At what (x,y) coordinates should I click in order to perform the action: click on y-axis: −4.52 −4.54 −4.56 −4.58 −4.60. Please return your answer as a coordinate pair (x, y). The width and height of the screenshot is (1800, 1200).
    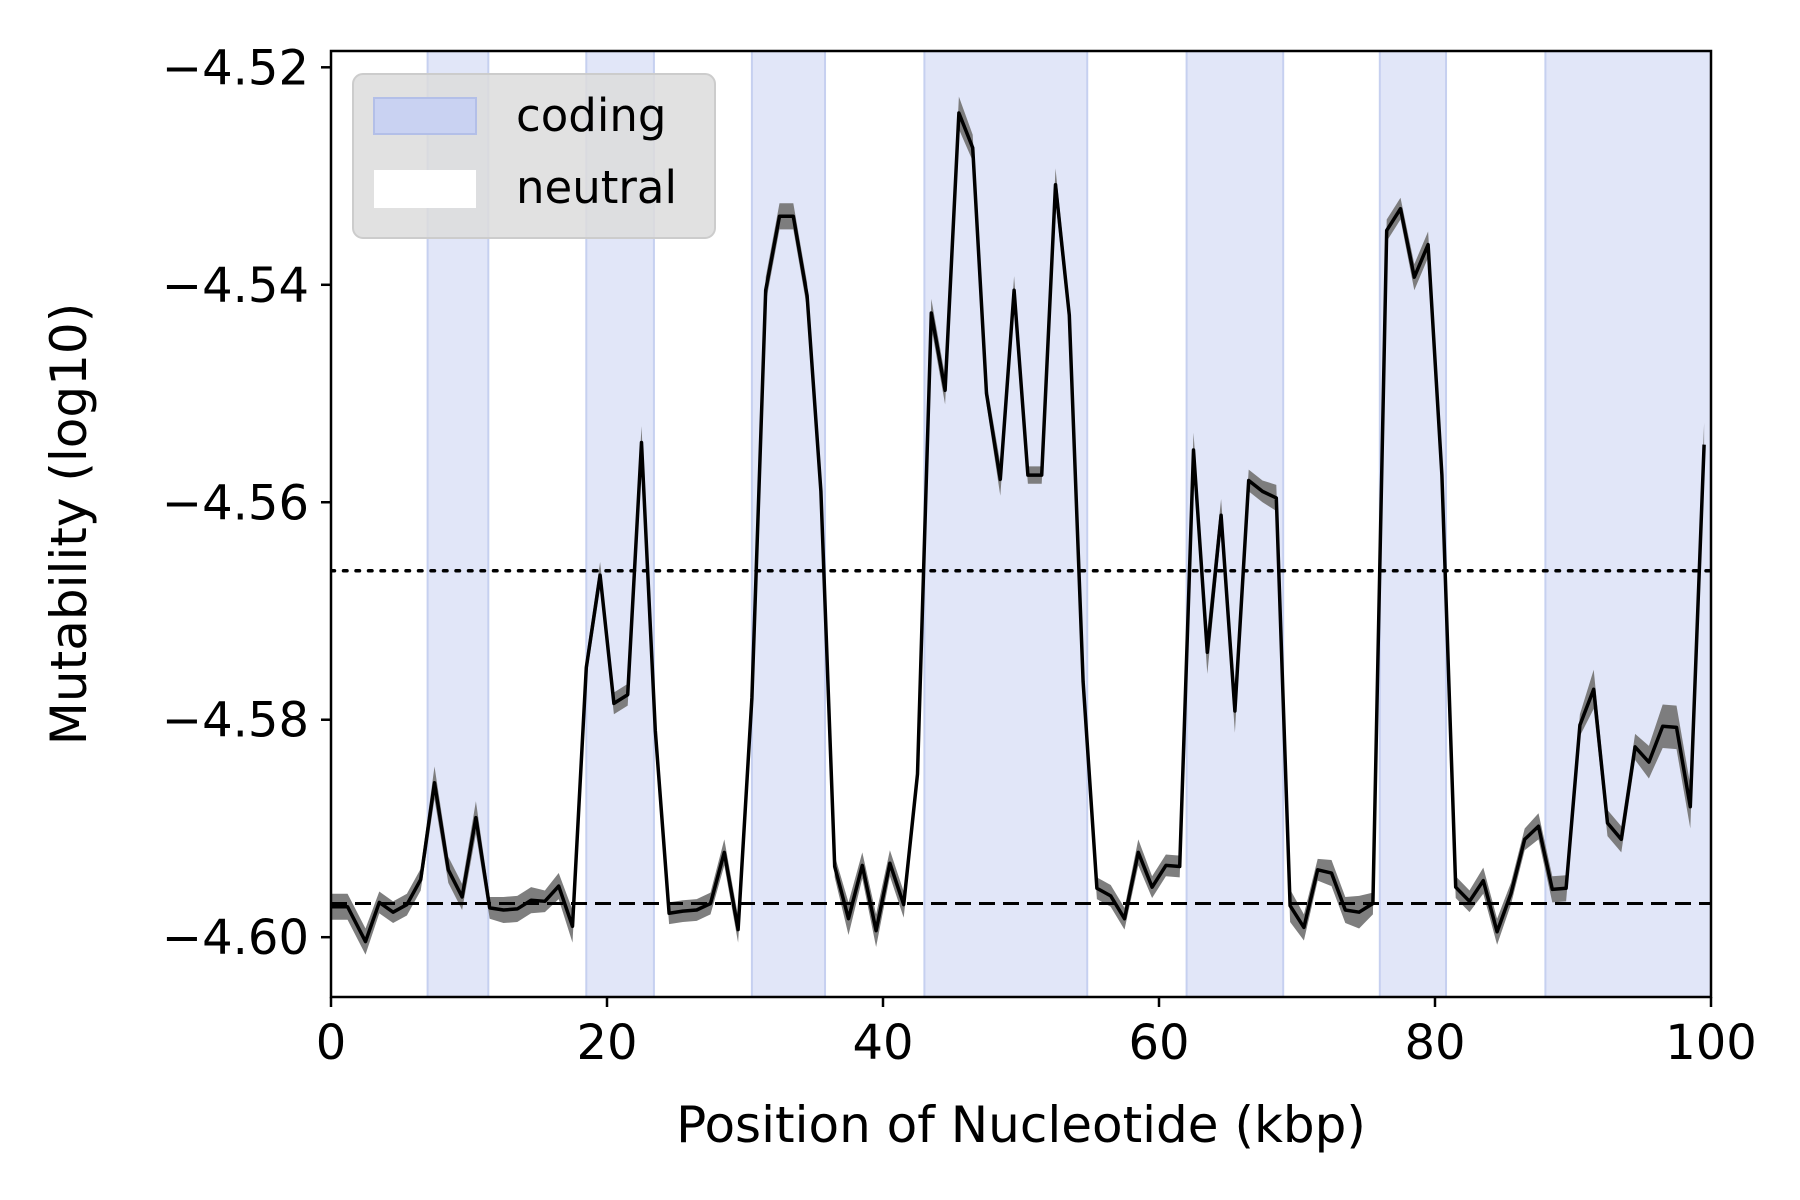
    Looking at the image, I should click on (246, 503).